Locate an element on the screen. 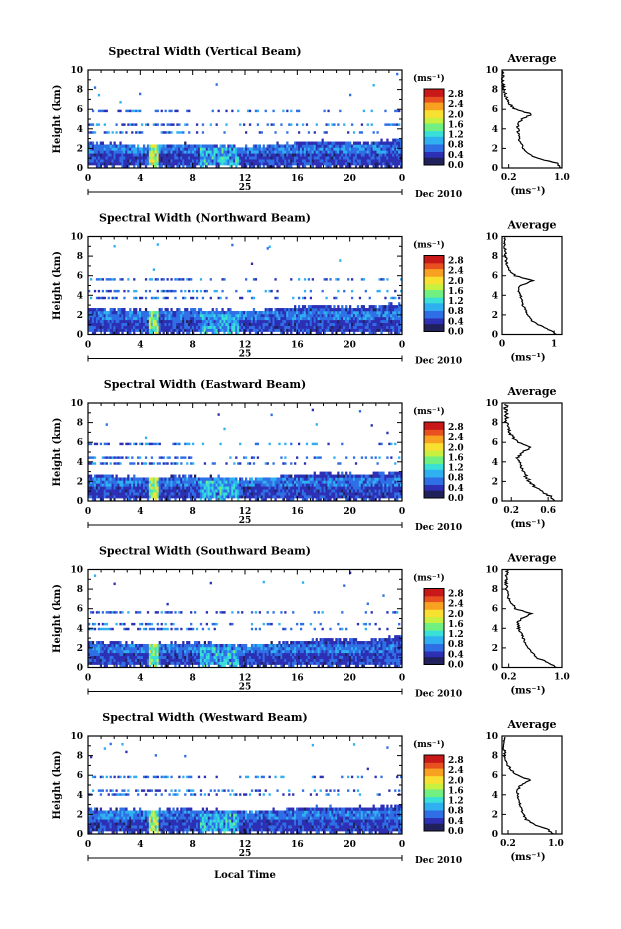 Image resolution: width=621 pixels, height=929 pixels. y-axis-label: Height (km) is located at coordinates (57, 285).